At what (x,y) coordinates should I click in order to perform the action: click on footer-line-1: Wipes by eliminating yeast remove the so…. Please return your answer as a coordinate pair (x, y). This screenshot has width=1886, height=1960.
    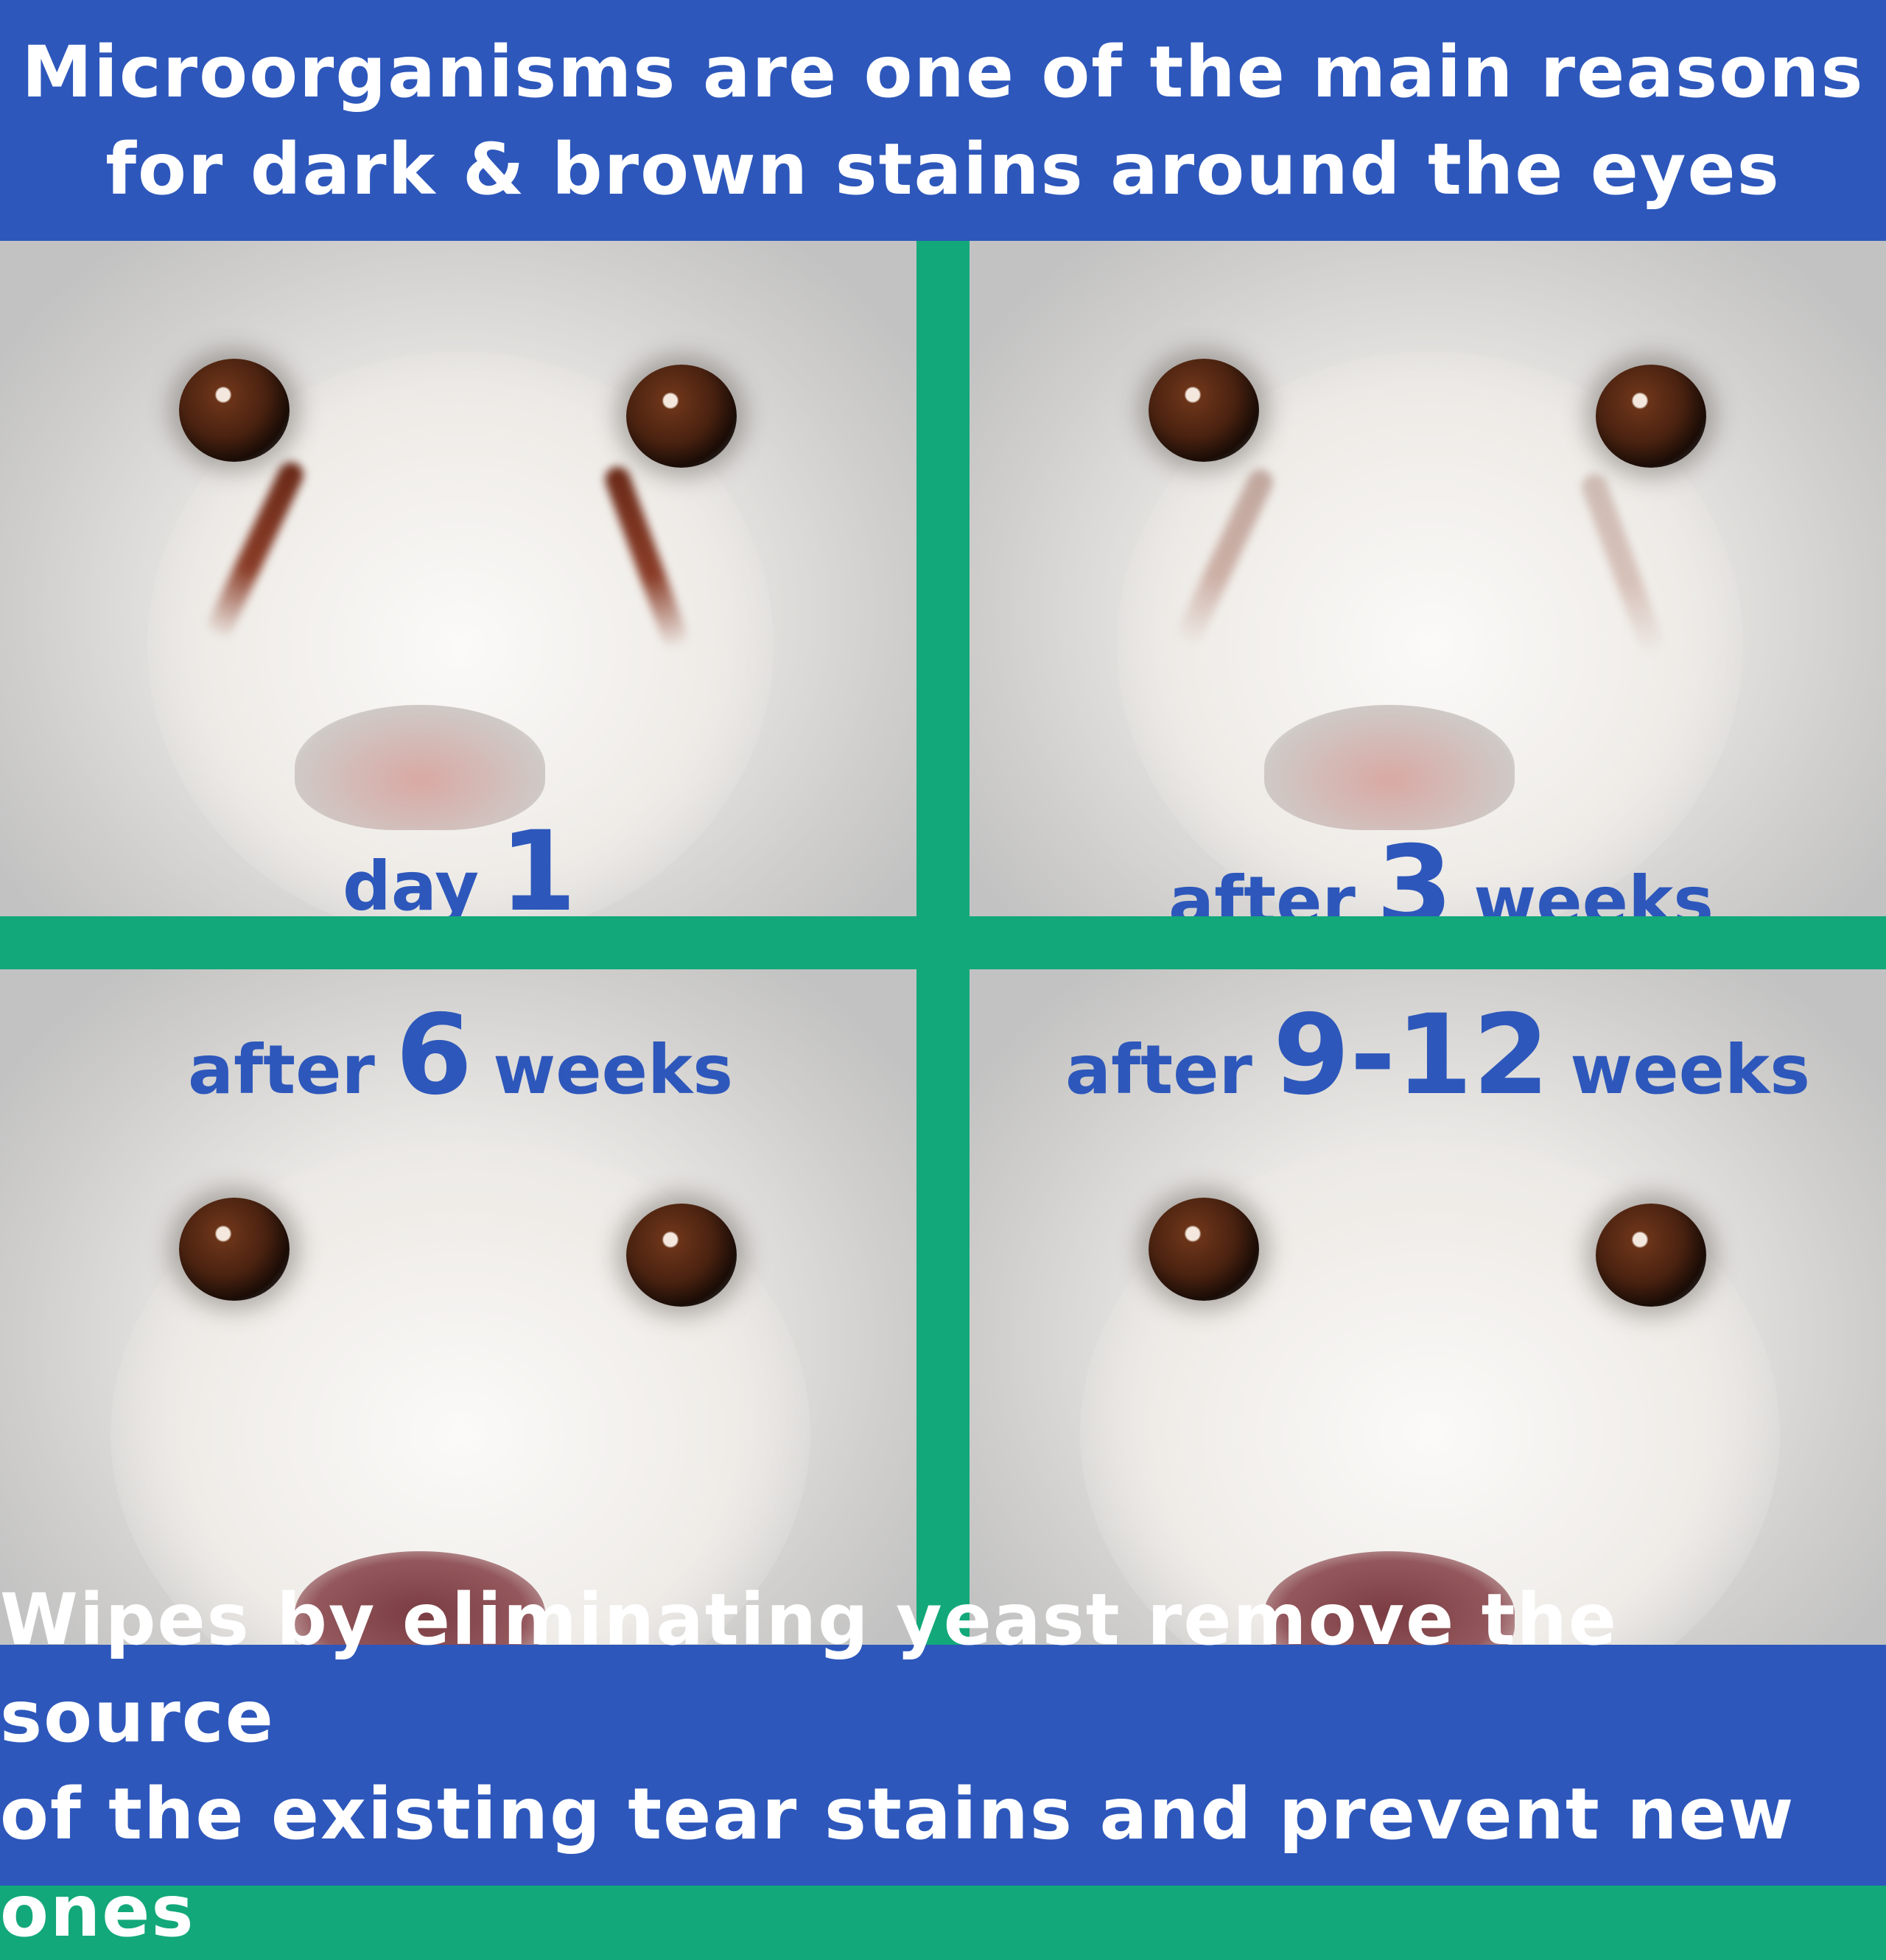
    Looking at the image, I should click on (809, 1668).